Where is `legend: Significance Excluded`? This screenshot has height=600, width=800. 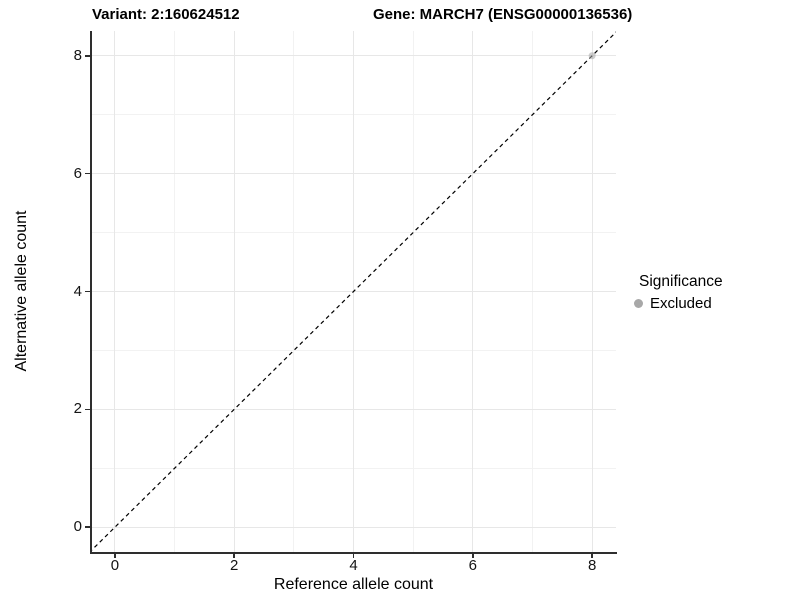
legend: Significance Excluded is located at coordinates (678, 292).